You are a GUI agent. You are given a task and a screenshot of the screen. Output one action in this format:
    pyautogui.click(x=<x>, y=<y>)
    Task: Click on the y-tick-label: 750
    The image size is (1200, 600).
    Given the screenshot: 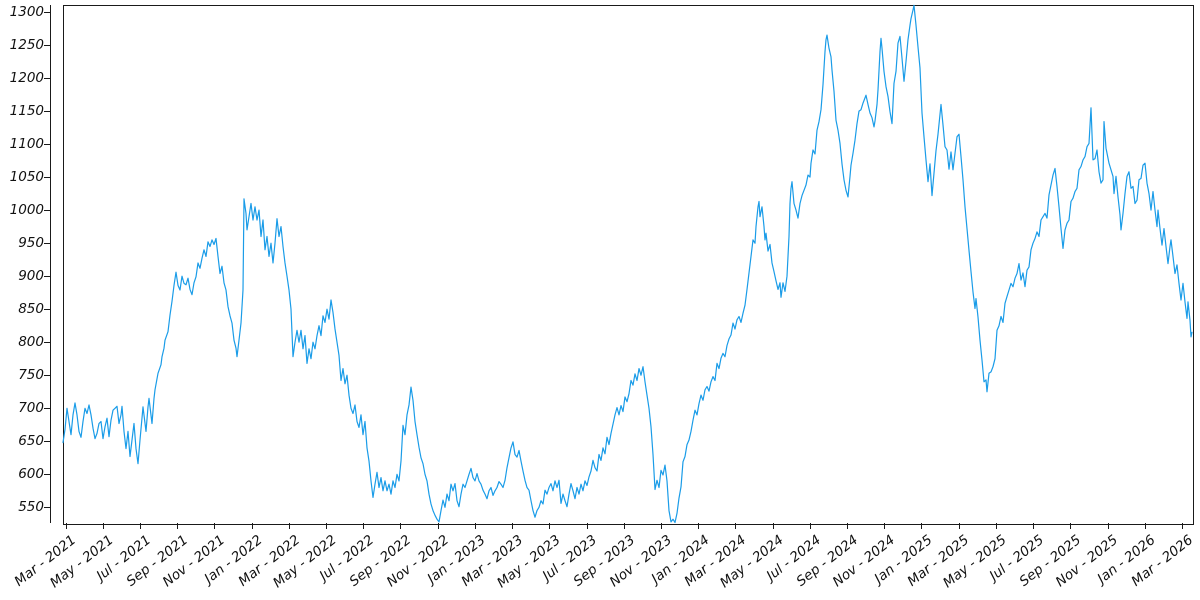 What is the action you would take?
    pyautogui.click(x=31, y=375)
    